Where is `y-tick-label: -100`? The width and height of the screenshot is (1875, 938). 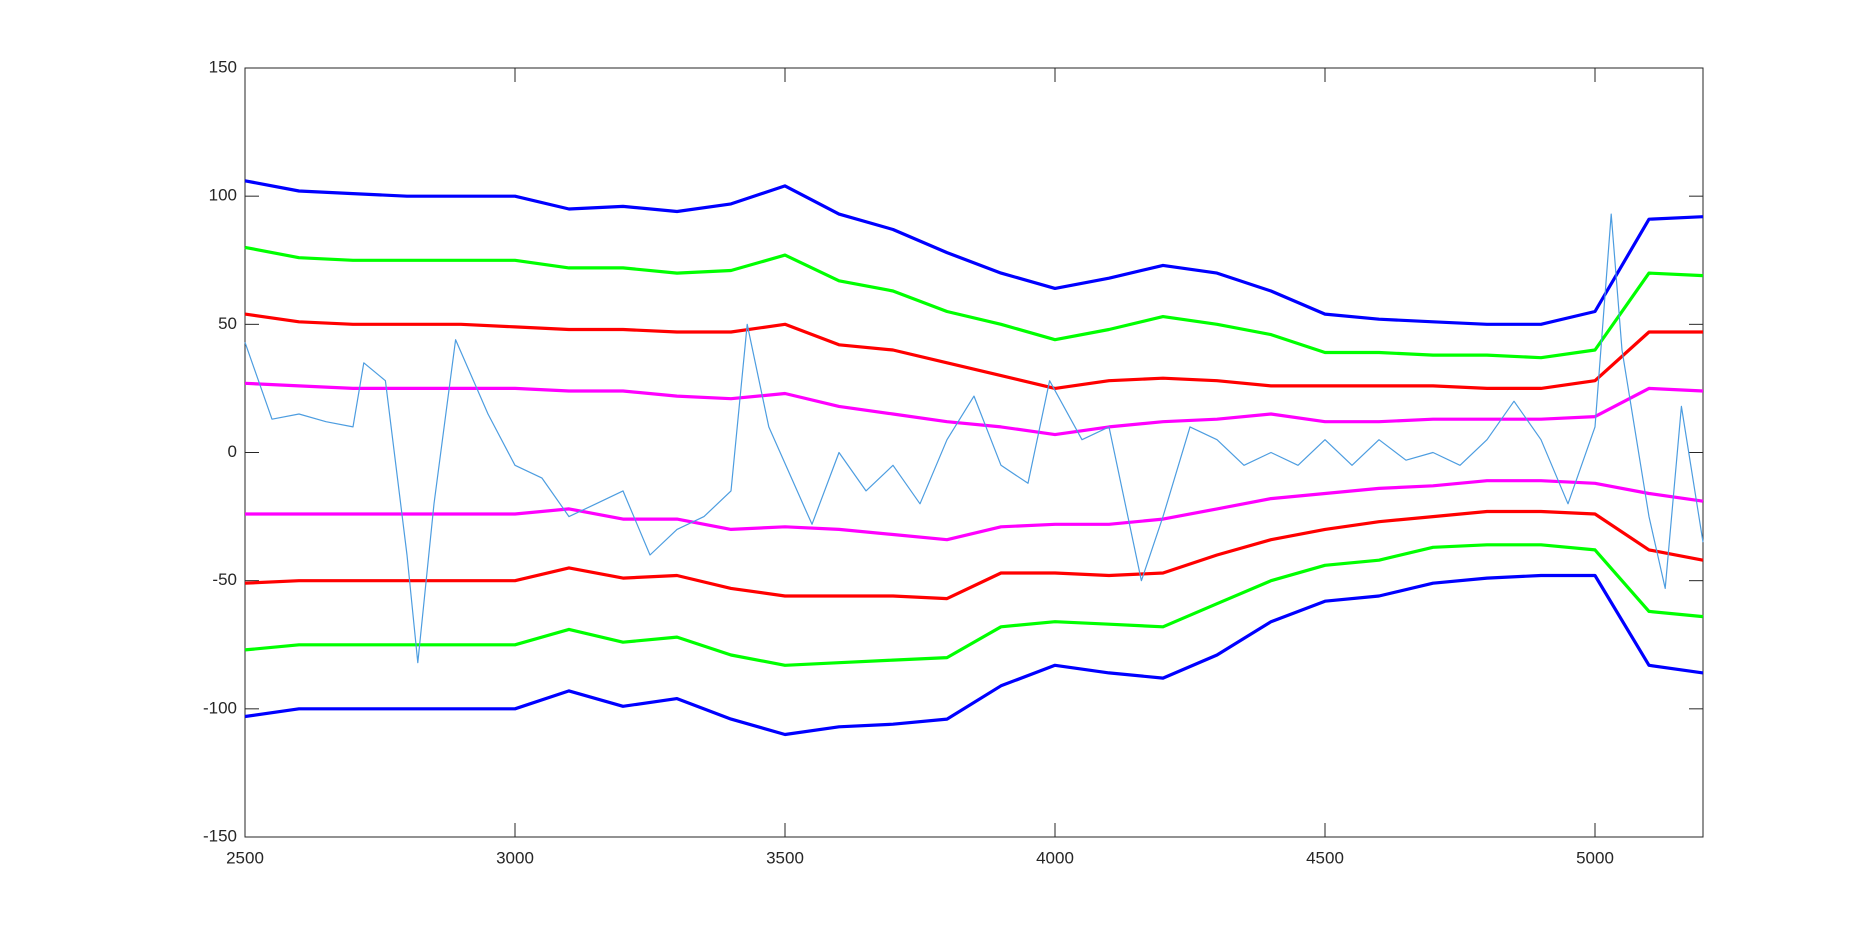
y-tick-label: -100 is located at coordinates (220, 707).